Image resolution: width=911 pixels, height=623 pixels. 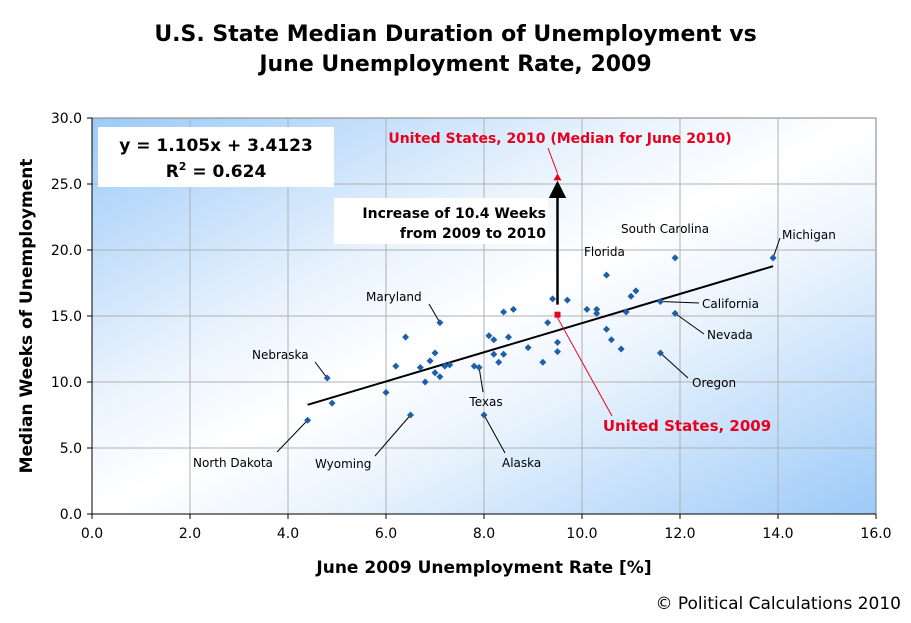 I want to click on regression-equation: y = 1.105x + 3.4123, so click(x=216, y=146).